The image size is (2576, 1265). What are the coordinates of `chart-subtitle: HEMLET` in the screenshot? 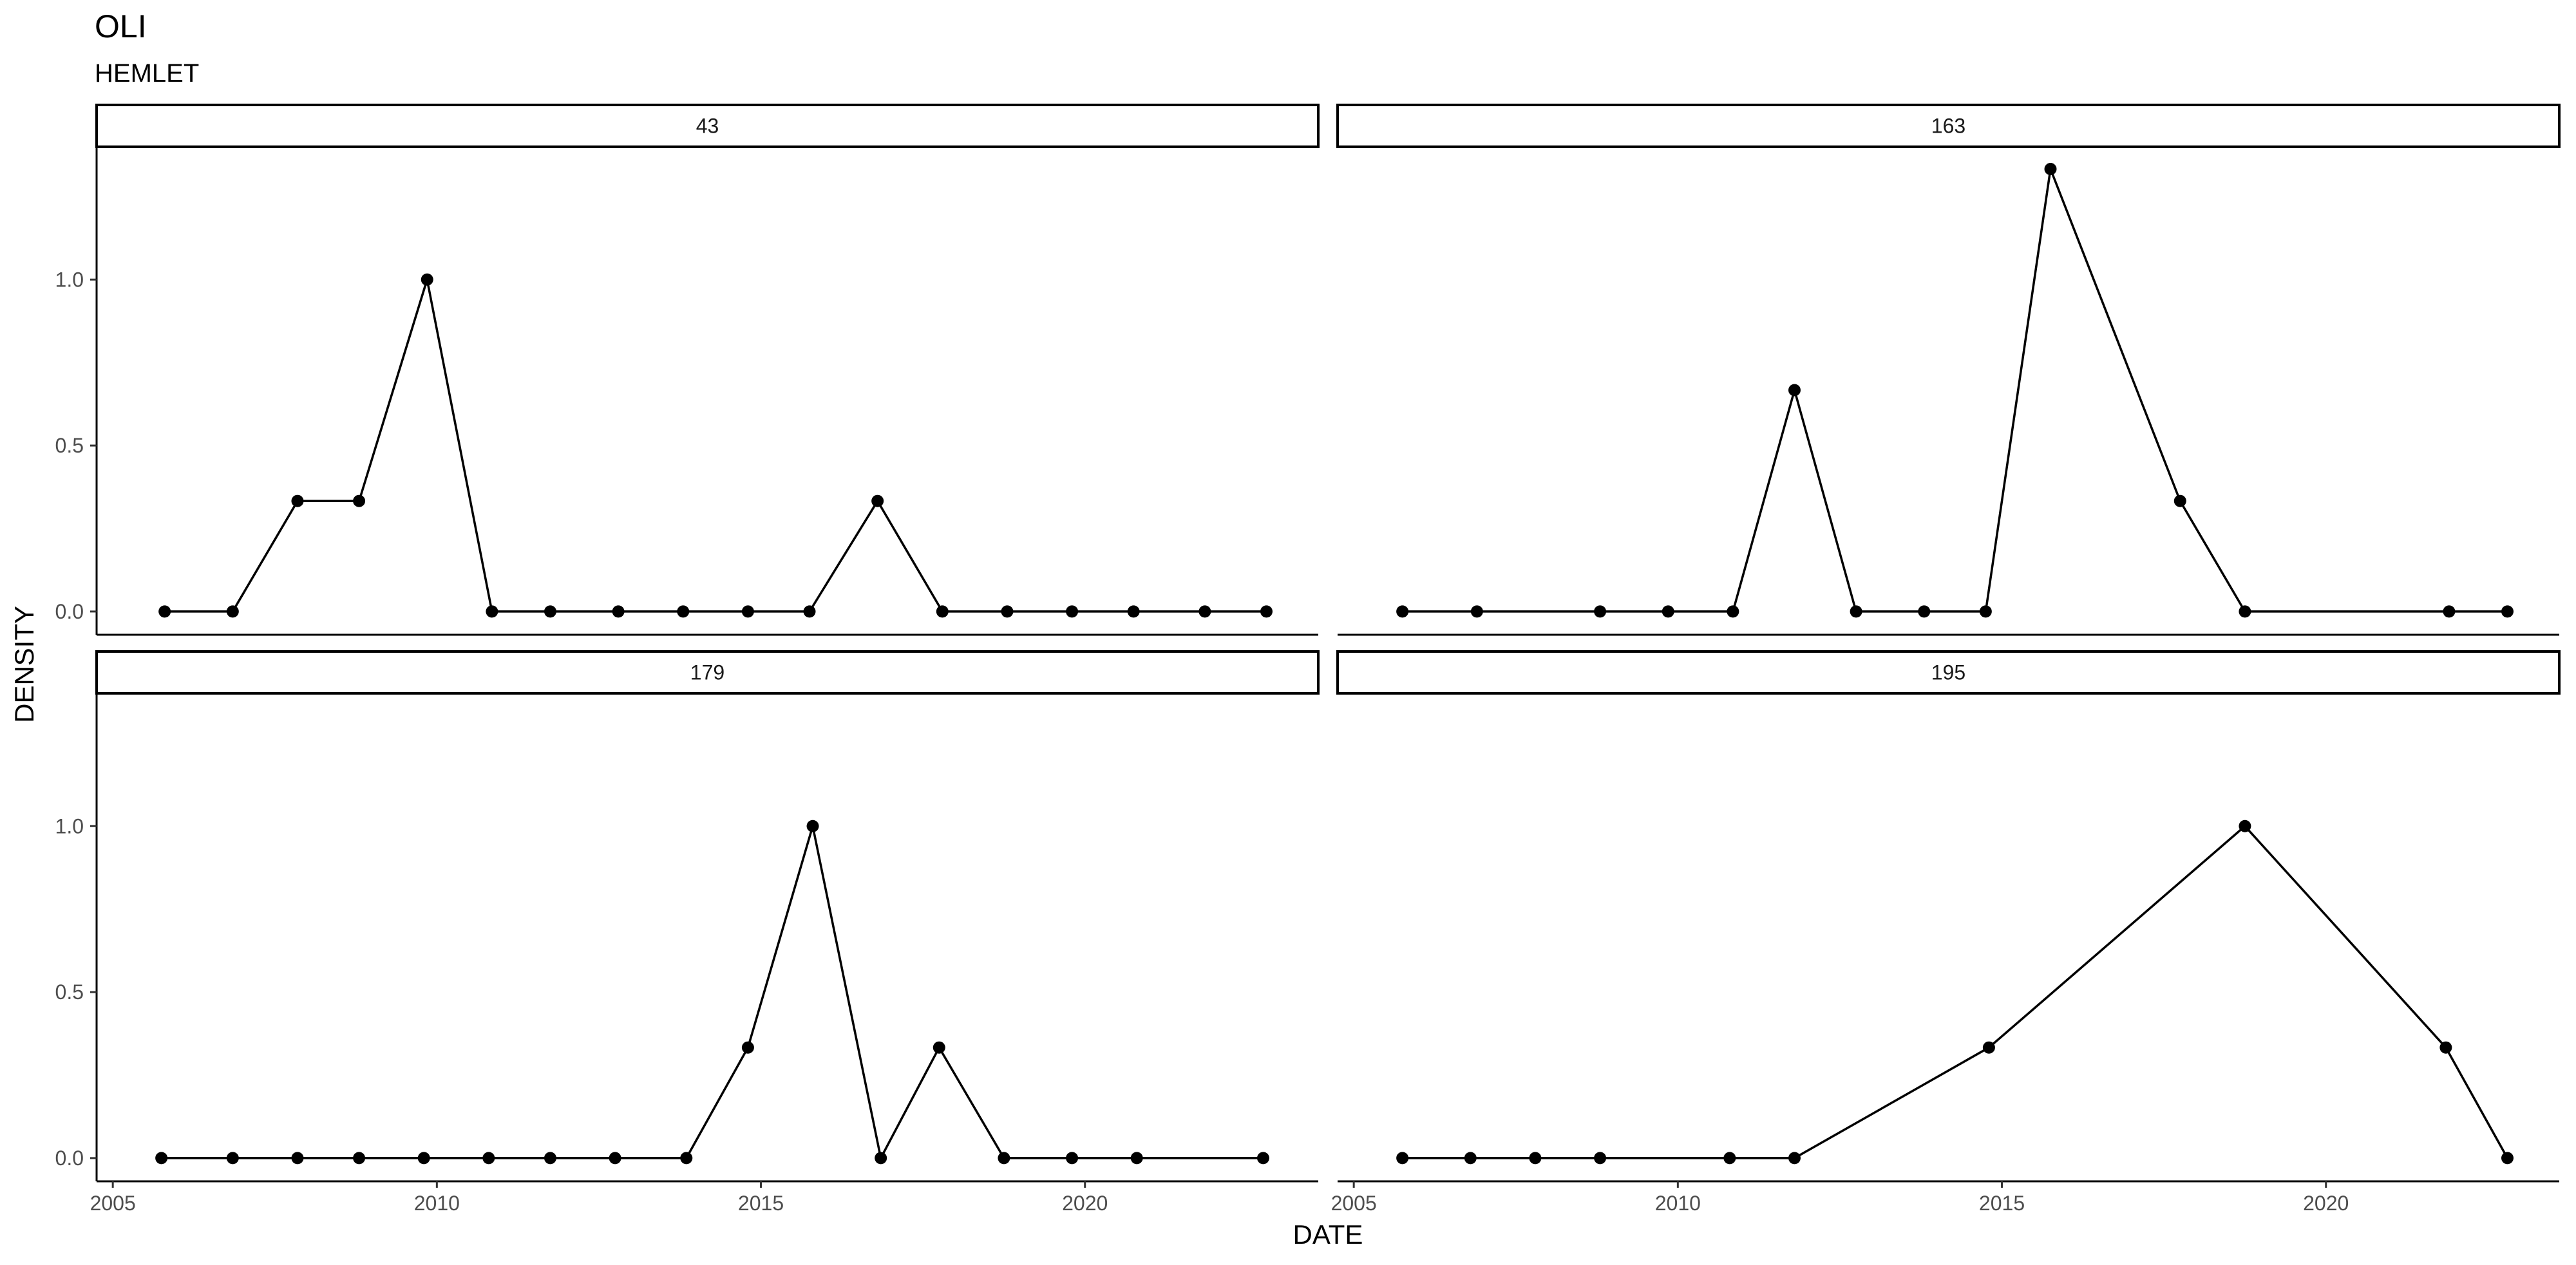 It's located at (147, 73).